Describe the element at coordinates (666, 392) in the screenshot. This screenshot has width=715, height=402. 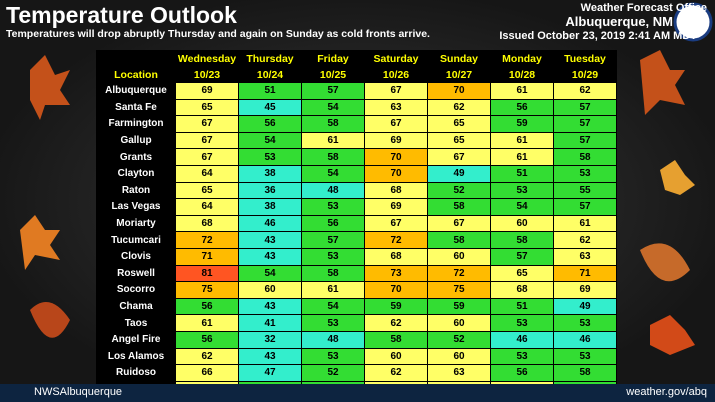
I see `website: weather.gov/abq` at that location.